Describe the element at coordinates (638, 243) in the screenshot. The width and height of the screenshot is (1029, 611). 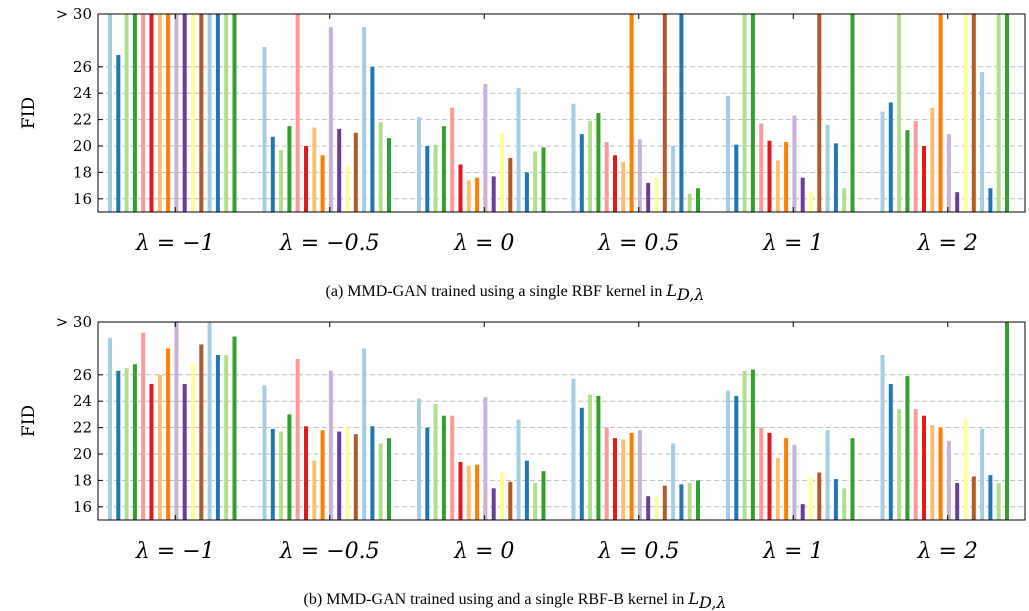
I see `x-tick-label: λ = 0.5` at that location.